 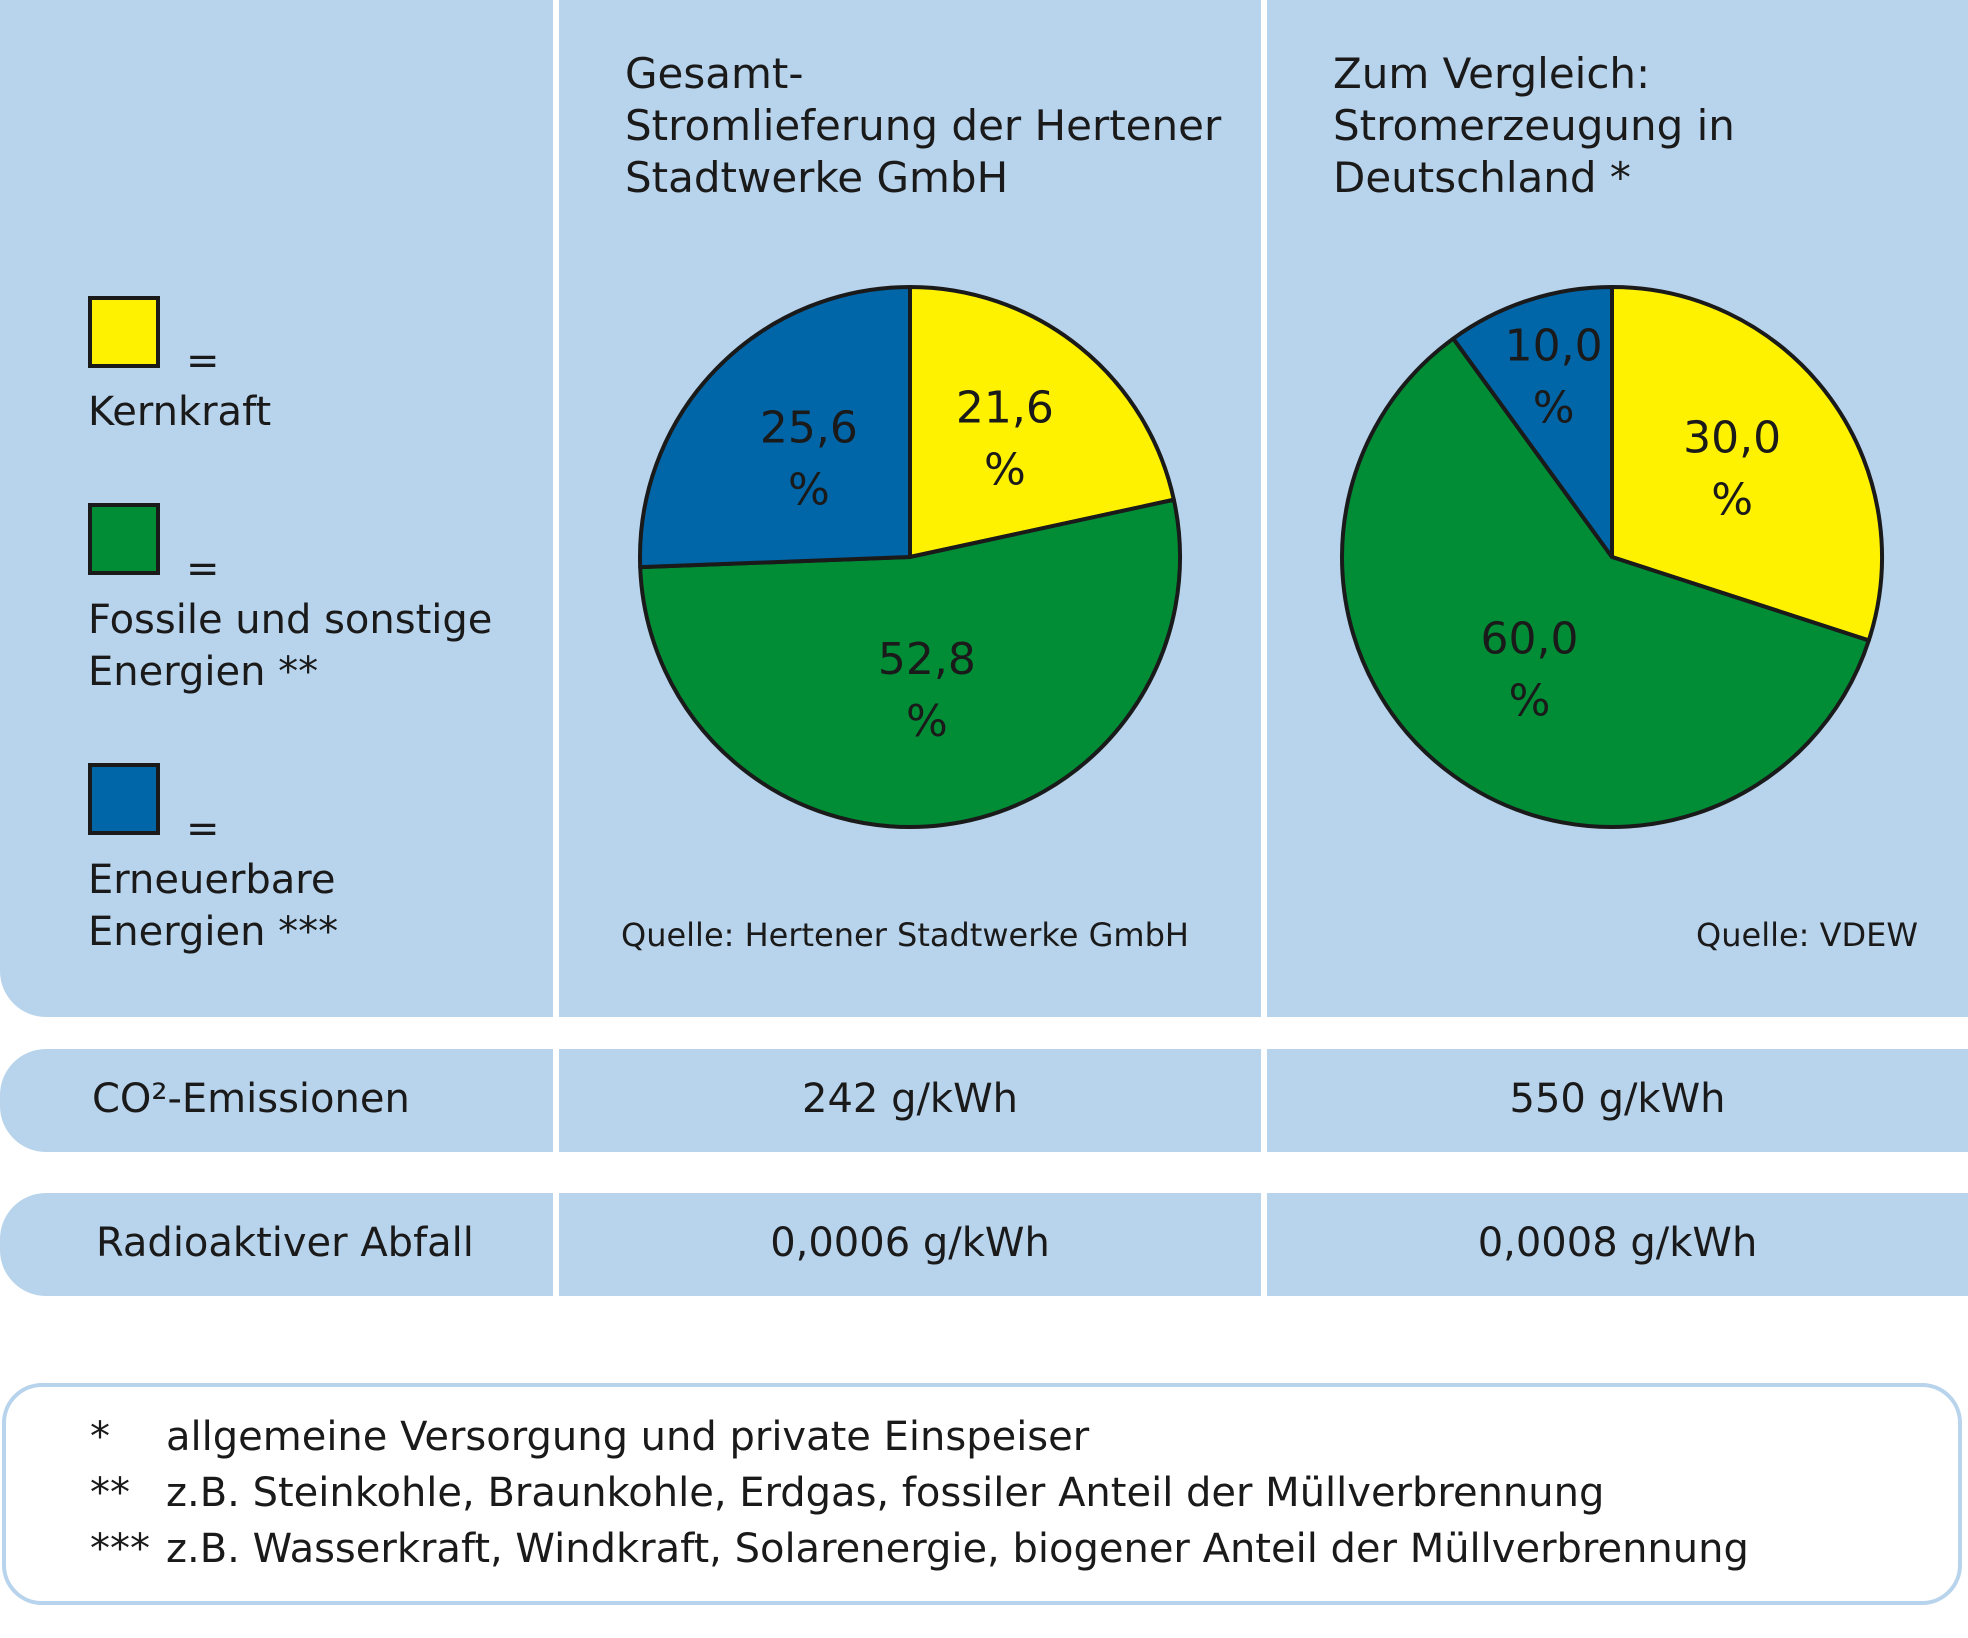 I want to click on row-co2-label-cell: CO²-Emissionen, so click(x=276, y=1100).